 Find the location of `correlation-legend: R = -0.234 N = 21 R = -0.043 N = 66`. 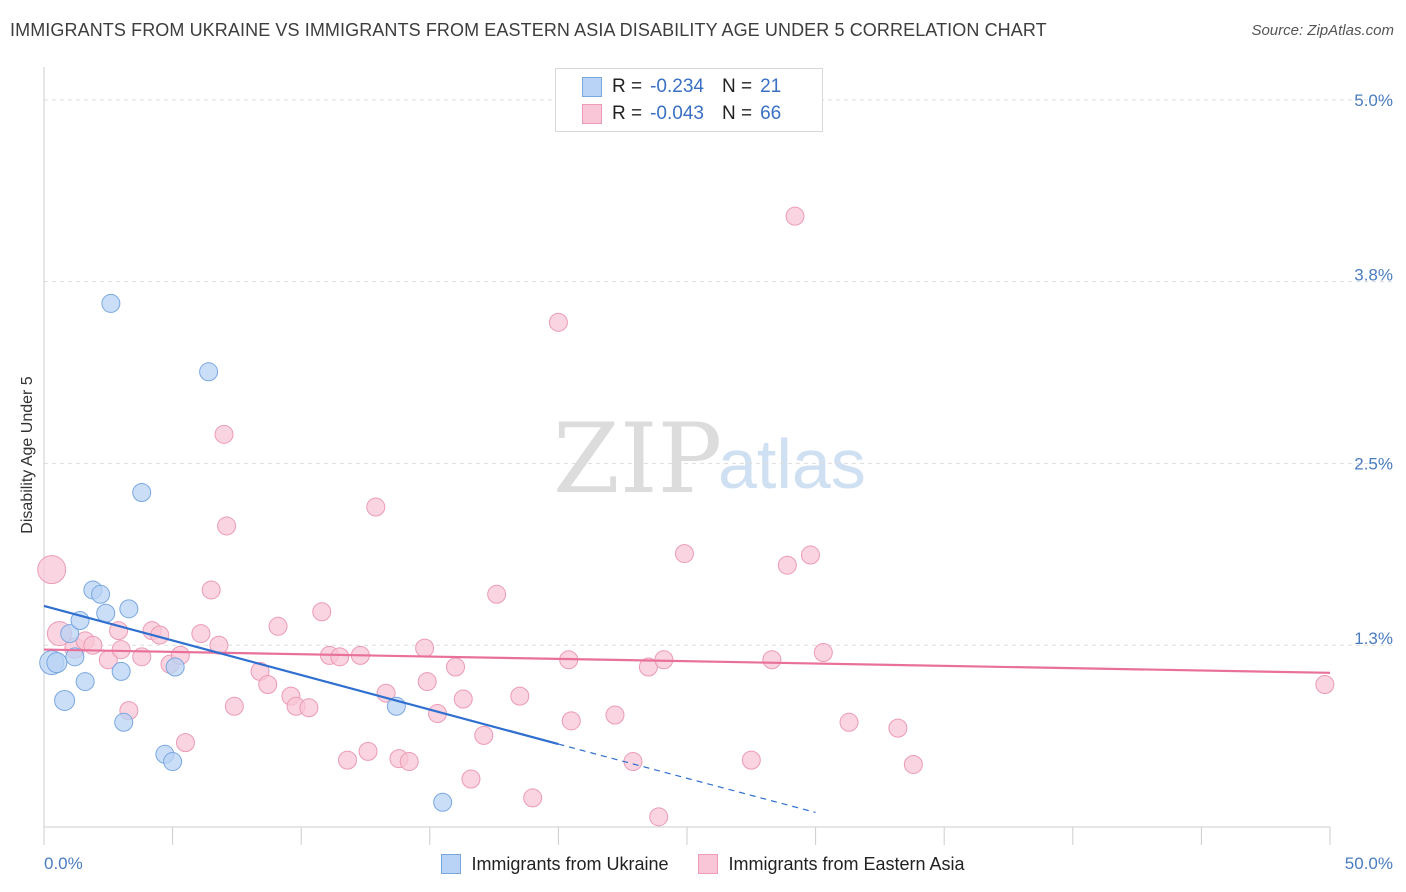

correlation-legend: R = -0.234 N = 21 R = -0.043 N = 66 is located at coordinates (689, 100).